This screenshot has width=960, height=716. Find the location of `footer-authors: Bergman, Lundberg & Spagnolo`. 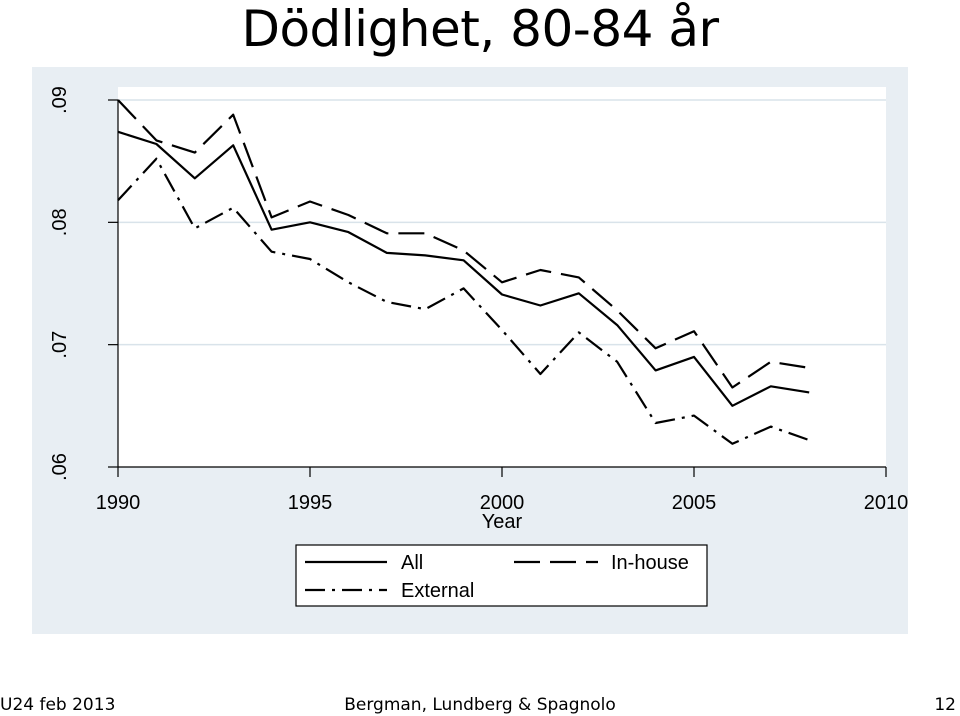

footer-authors: Bergman, Lundberg & Spagnolo is located at coordinates (480, 705).